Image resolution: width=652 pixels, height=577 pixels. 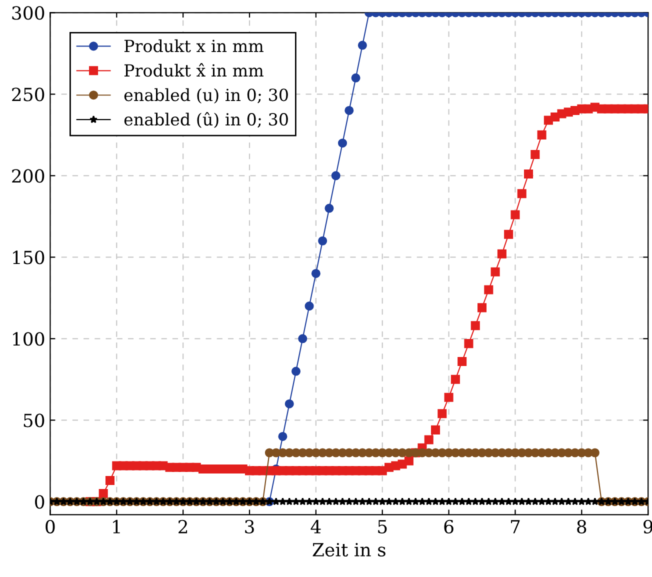 I want to click on x-tick-label: 0, so click(x=50, y=527).